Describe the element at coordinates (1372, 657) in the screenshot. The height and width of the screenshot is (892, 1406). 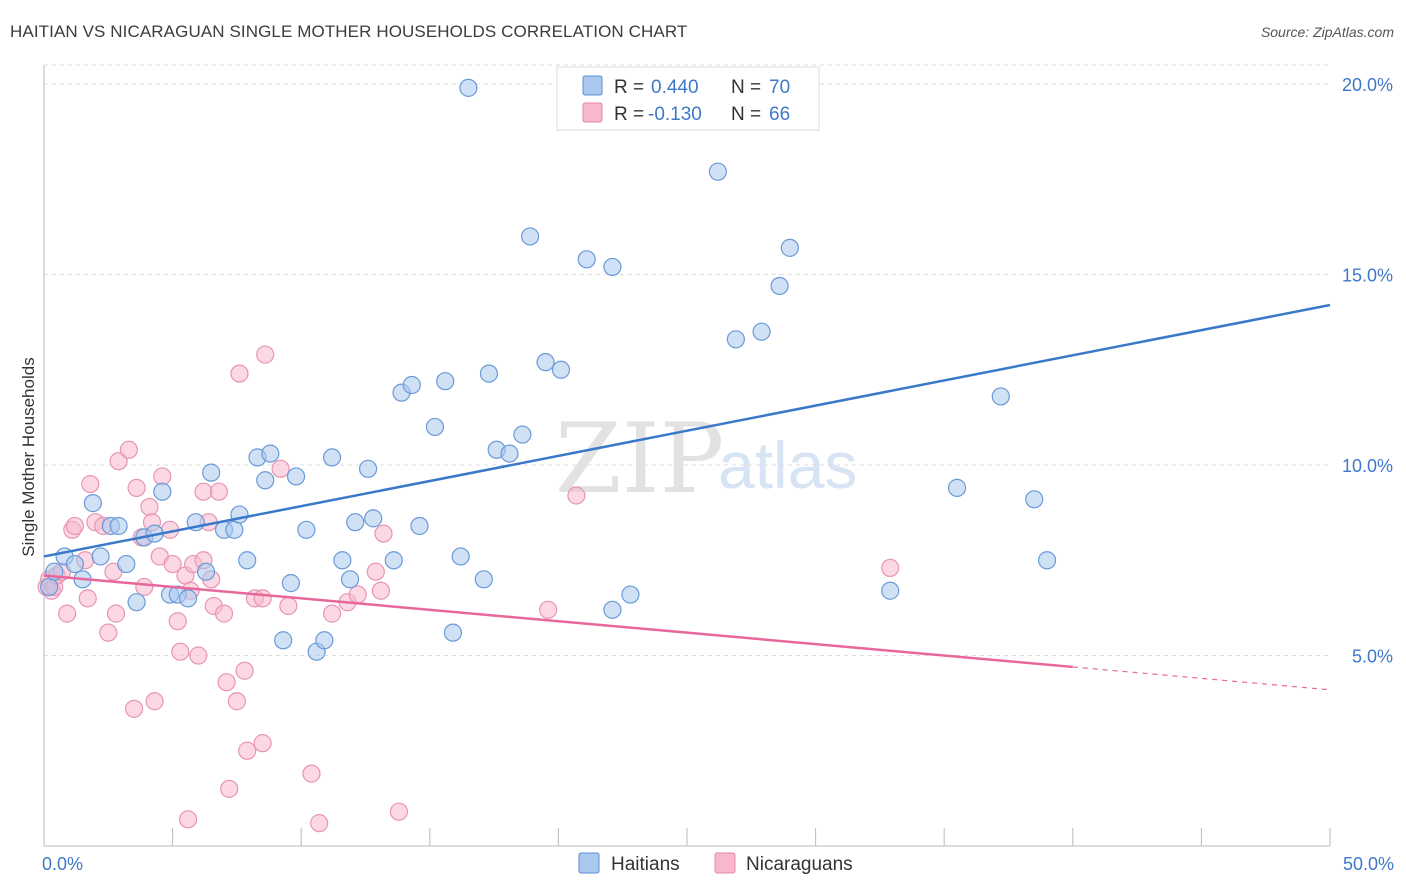
I see `y-tick-label: 5.0%` at that location.